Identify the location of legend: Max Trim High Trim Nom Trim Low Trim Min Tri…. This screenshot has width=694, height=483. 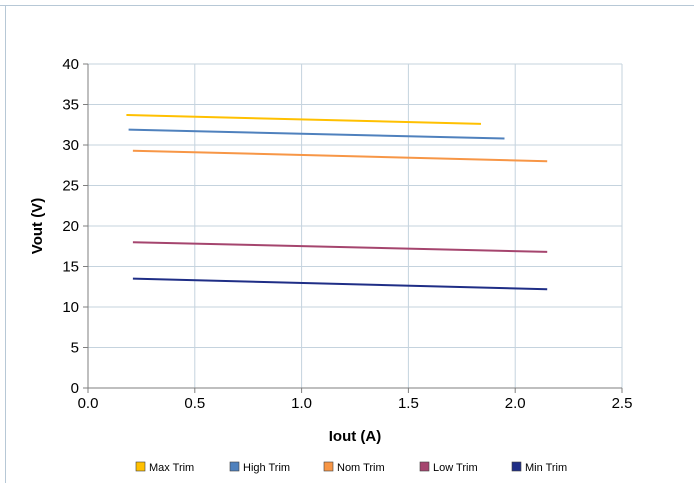
(351, 468).